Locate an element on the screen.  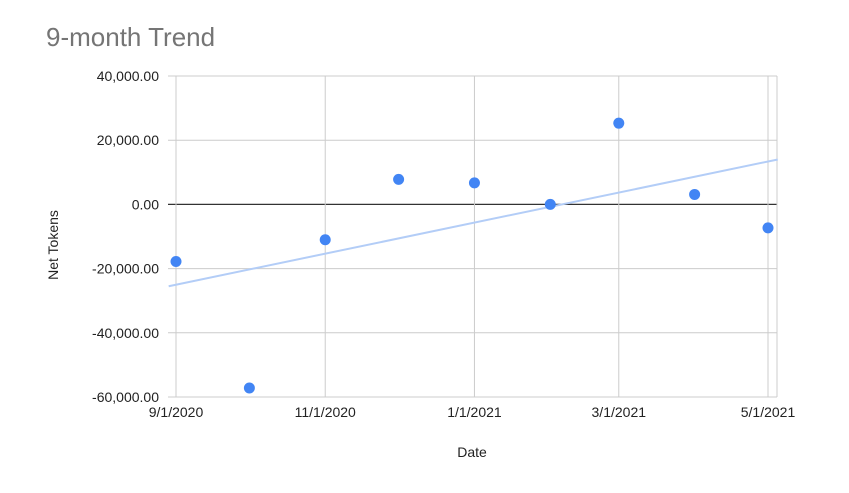
y-tick-label: -40,000.00 is located at coordinates (125, 333).